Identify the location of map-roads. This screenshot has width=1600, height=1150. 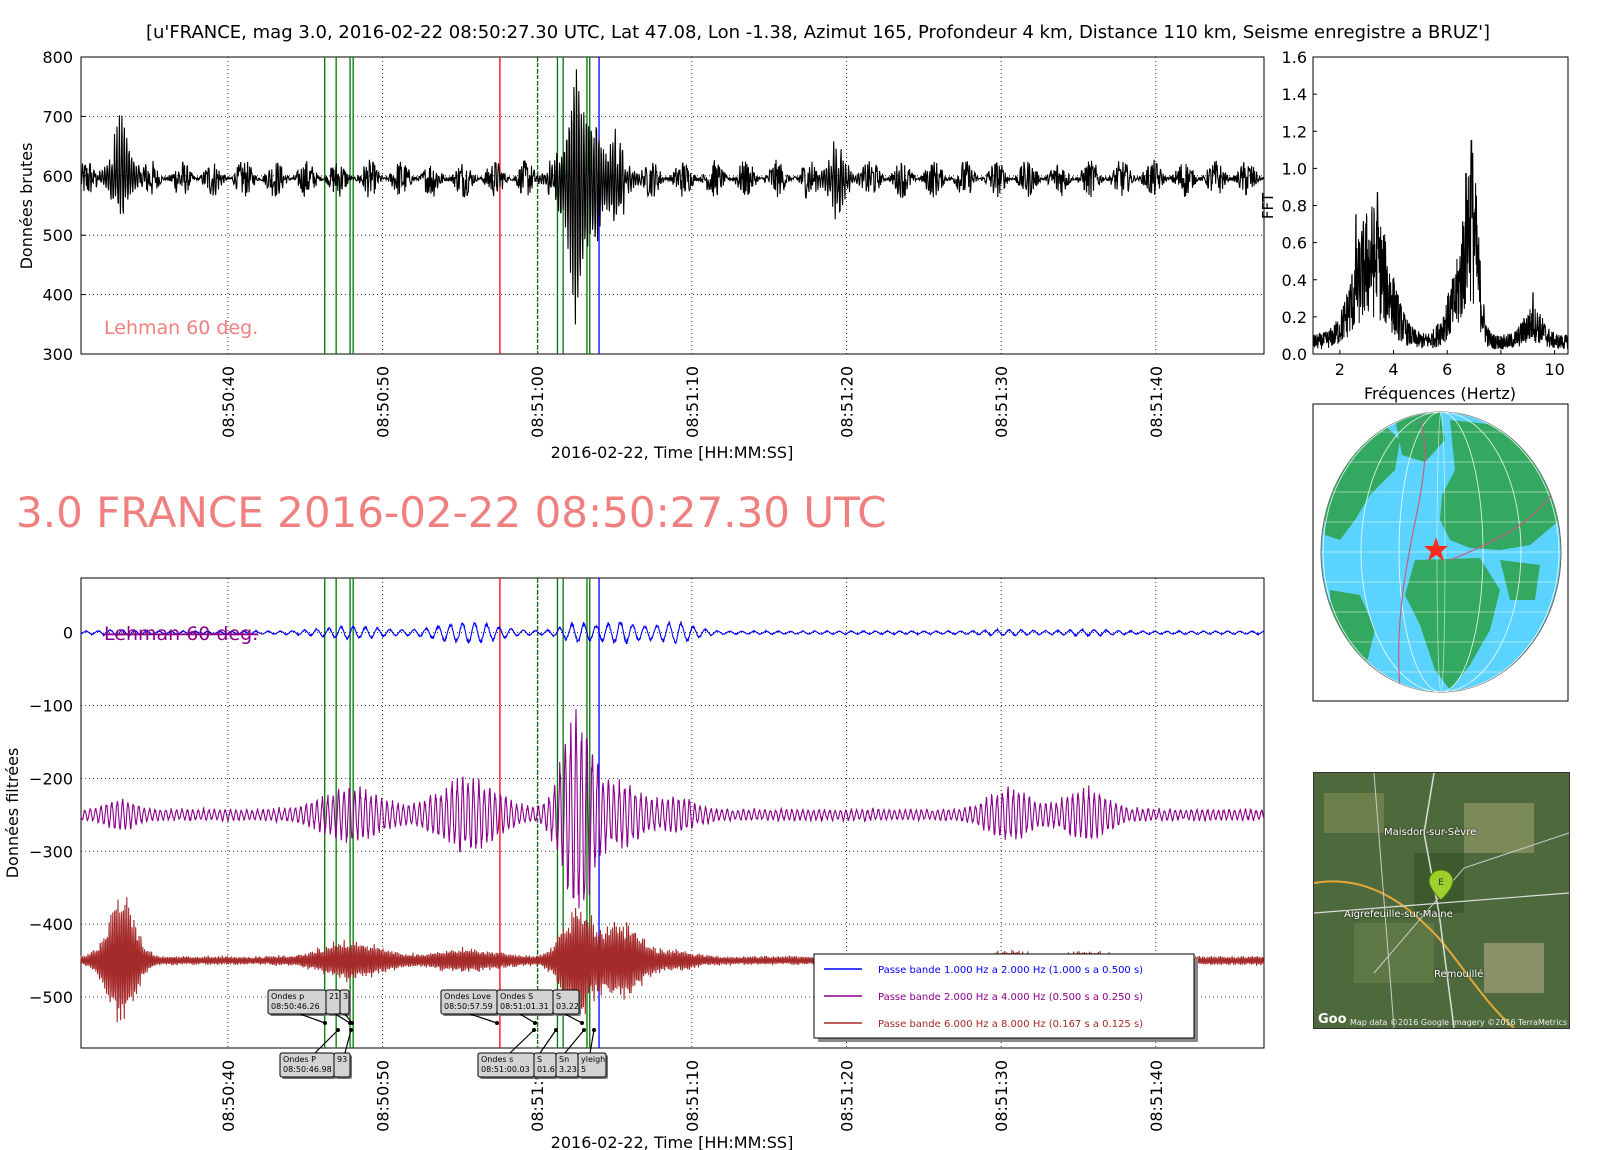
(1441, 900).